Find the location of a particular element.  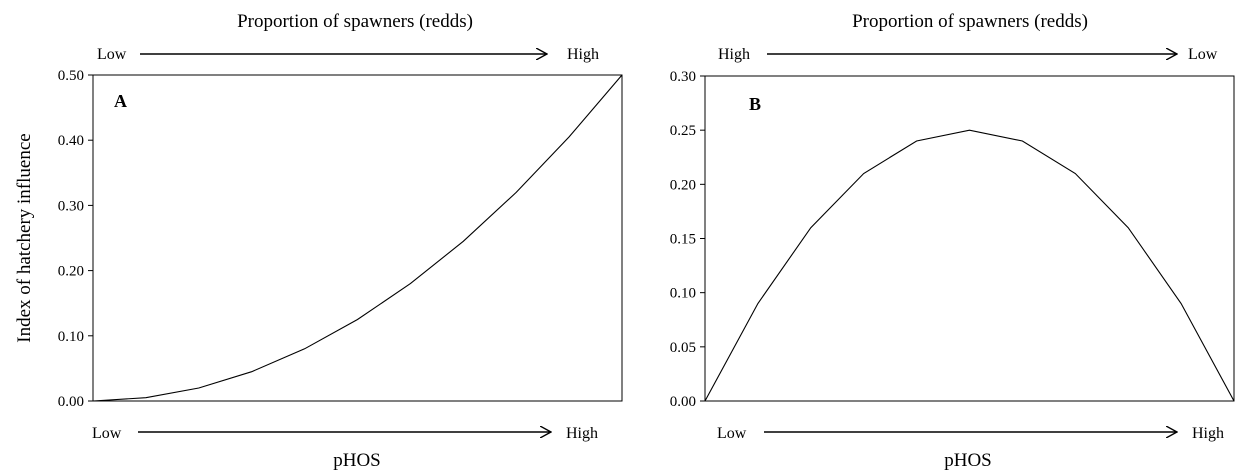

panel-a-y-tick-label: 0.30 is located at coordinates (71, 206).